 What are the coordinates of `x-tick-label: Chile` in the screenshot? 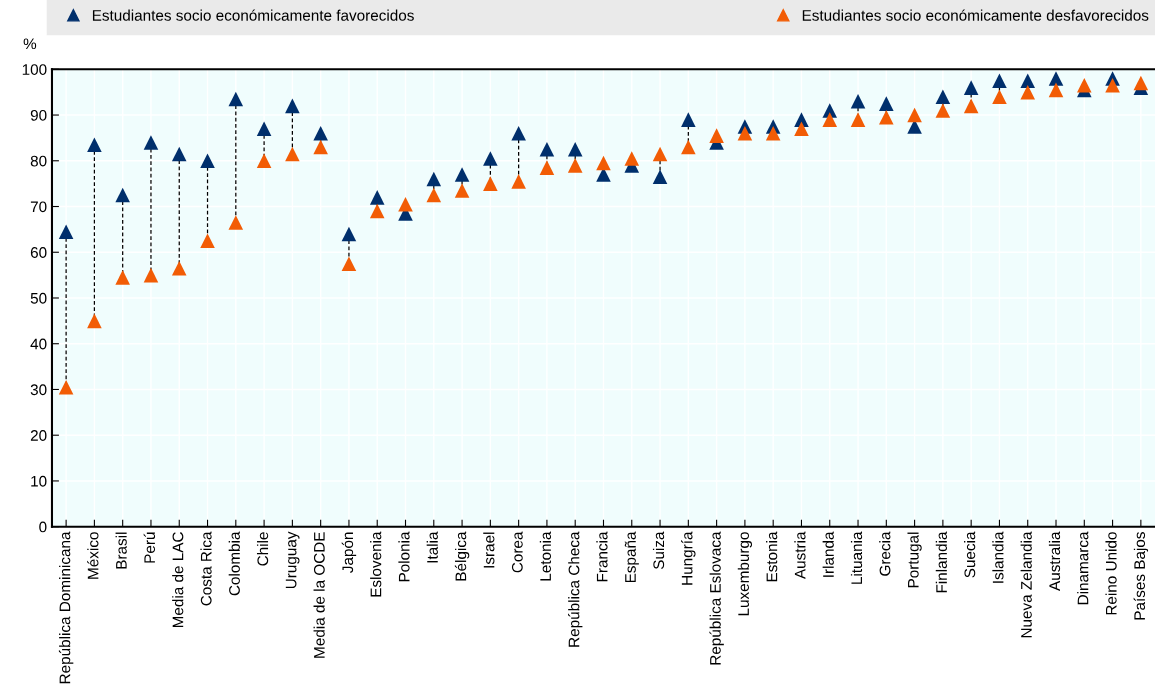 It's located at (262, 549).